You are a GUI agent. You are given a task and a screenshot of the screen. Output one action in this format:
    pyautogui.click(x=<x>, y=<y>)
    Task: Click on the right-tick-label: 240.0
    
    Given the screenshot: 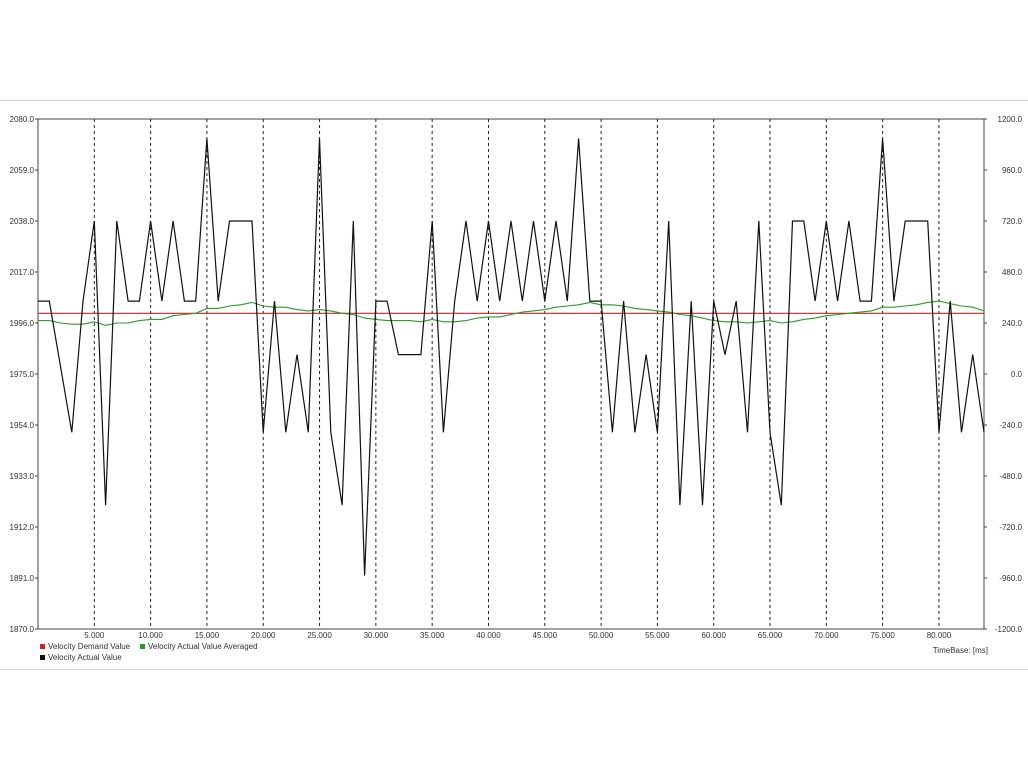 What is the action you would take?
    pyautogui.click(x=1012, y=323)
    